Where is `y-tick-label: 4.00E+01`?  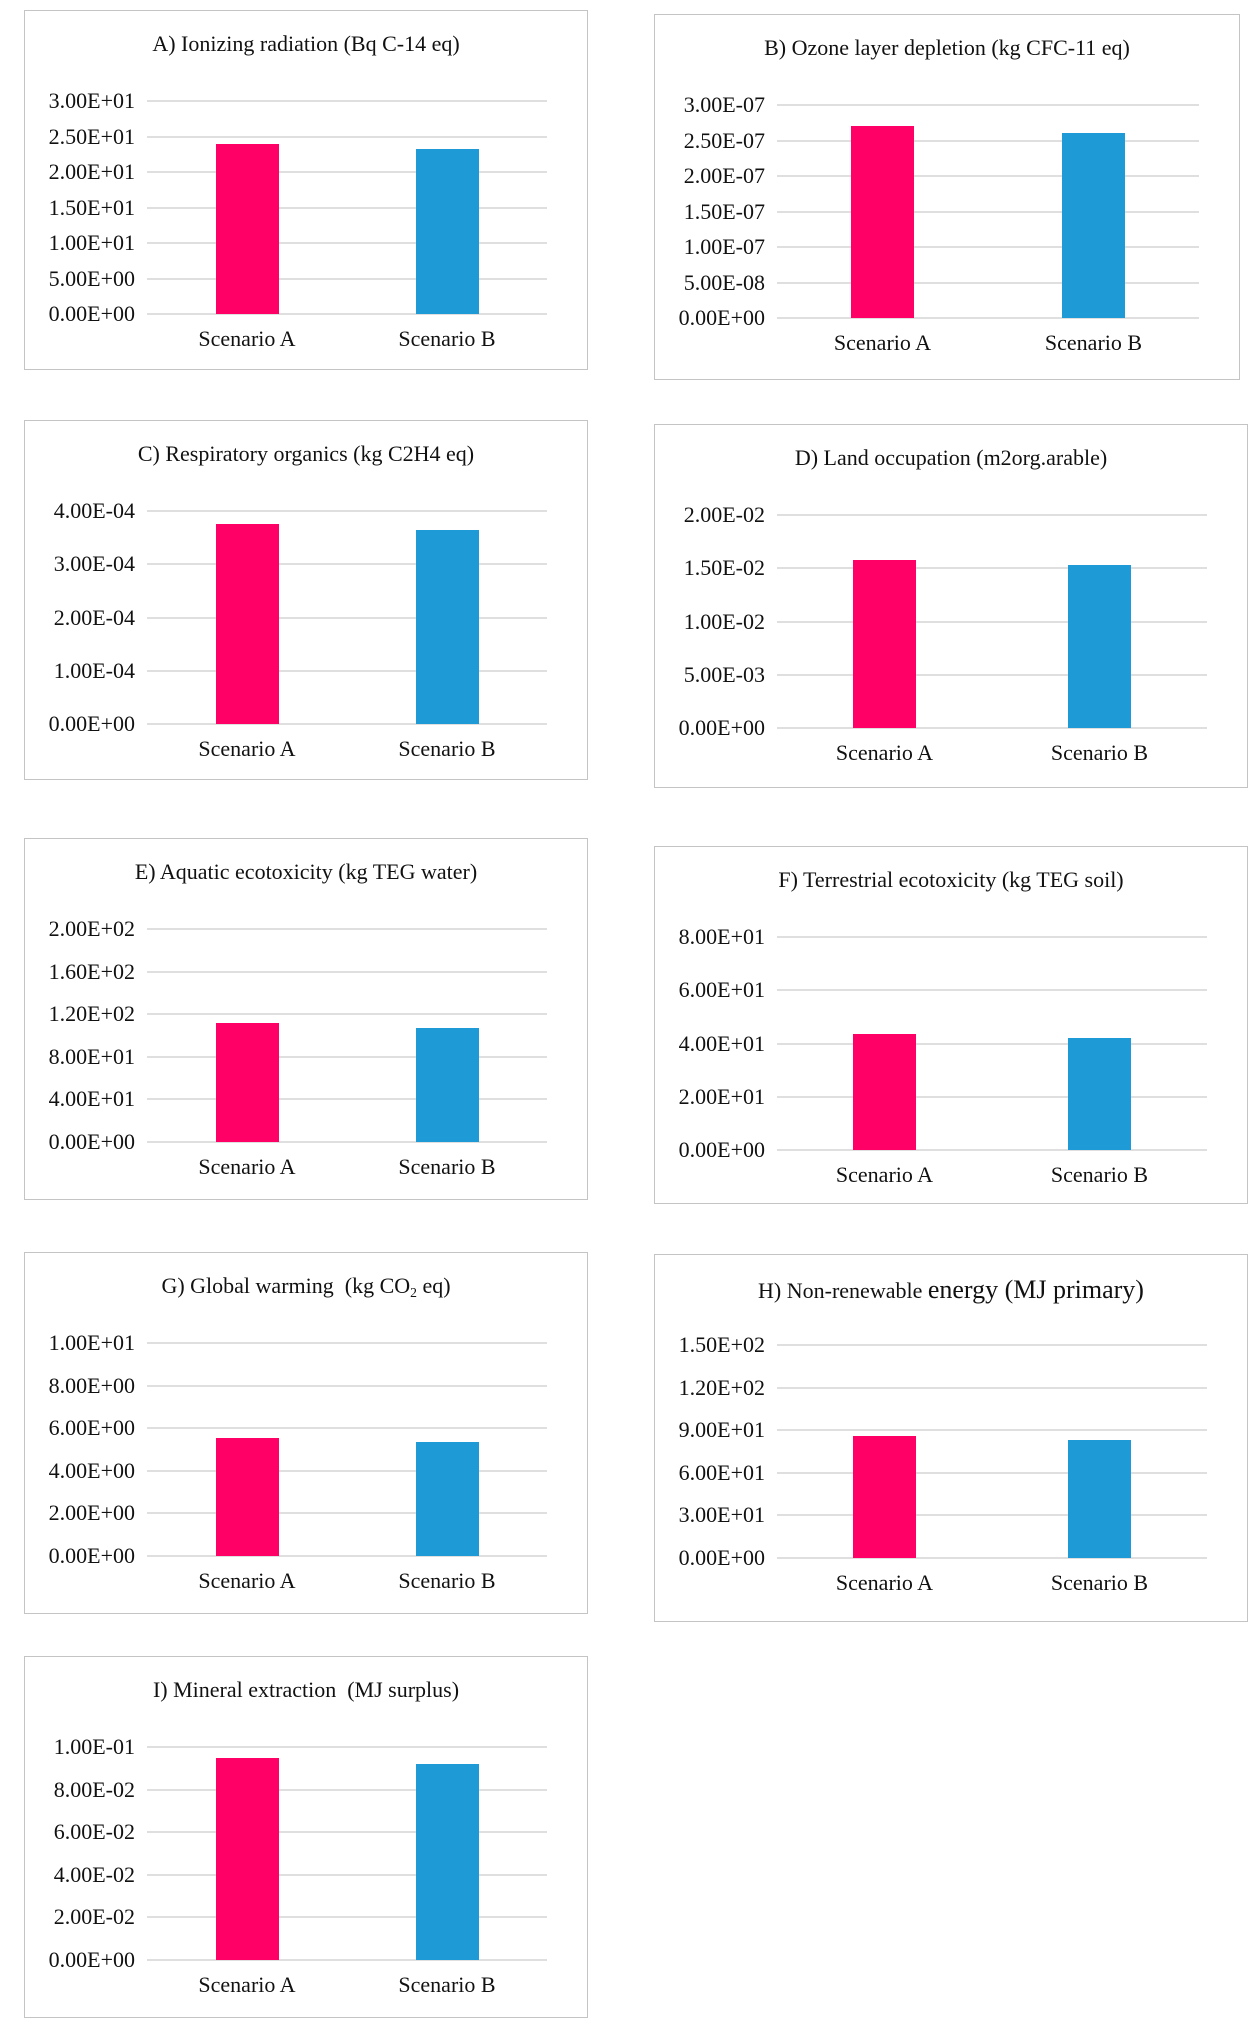 y-tick-label: 4.00E+01 is located at coordinates (91, 1099).